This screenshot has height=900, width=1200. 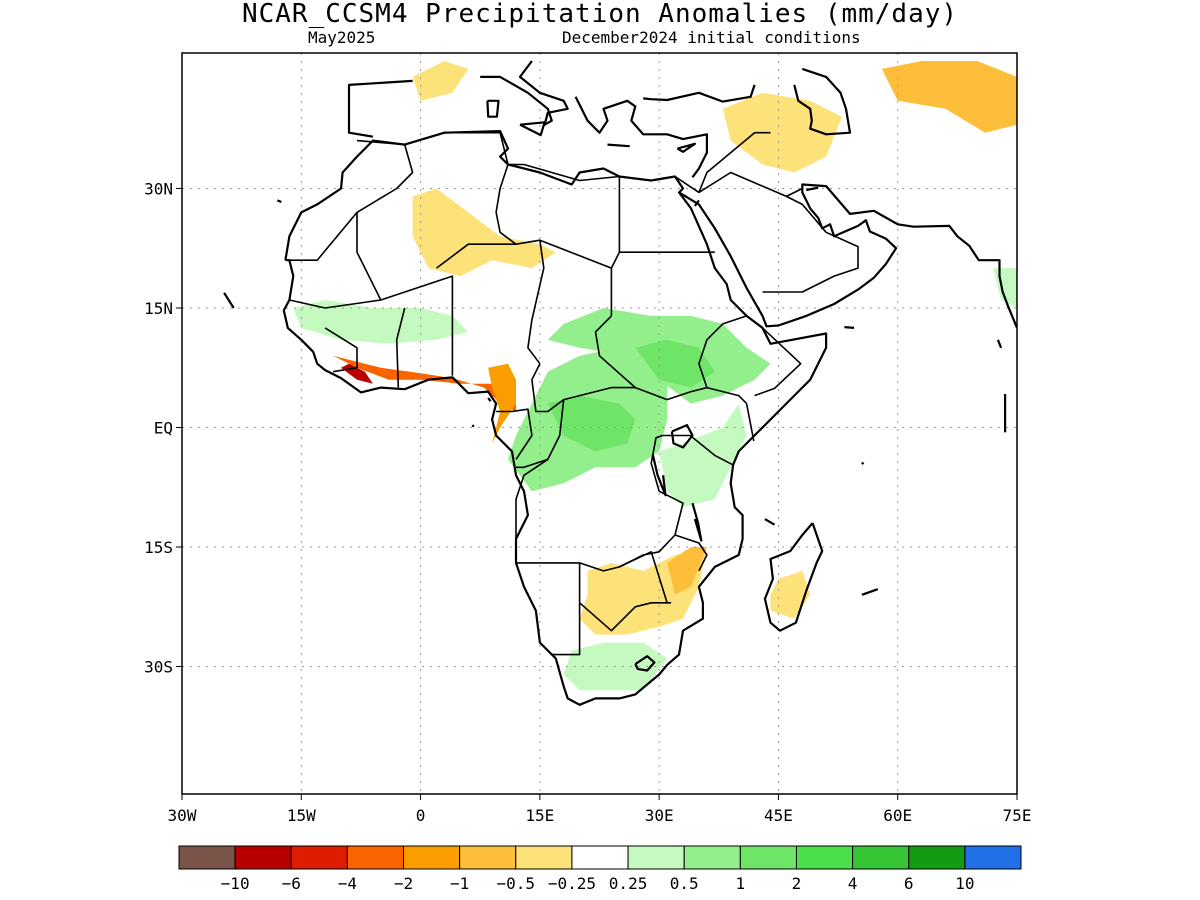 What do you see at coordinates (158, 308) in the screenshot?
I see `y-tick-label: 15N` at bounding box center [158, 308].